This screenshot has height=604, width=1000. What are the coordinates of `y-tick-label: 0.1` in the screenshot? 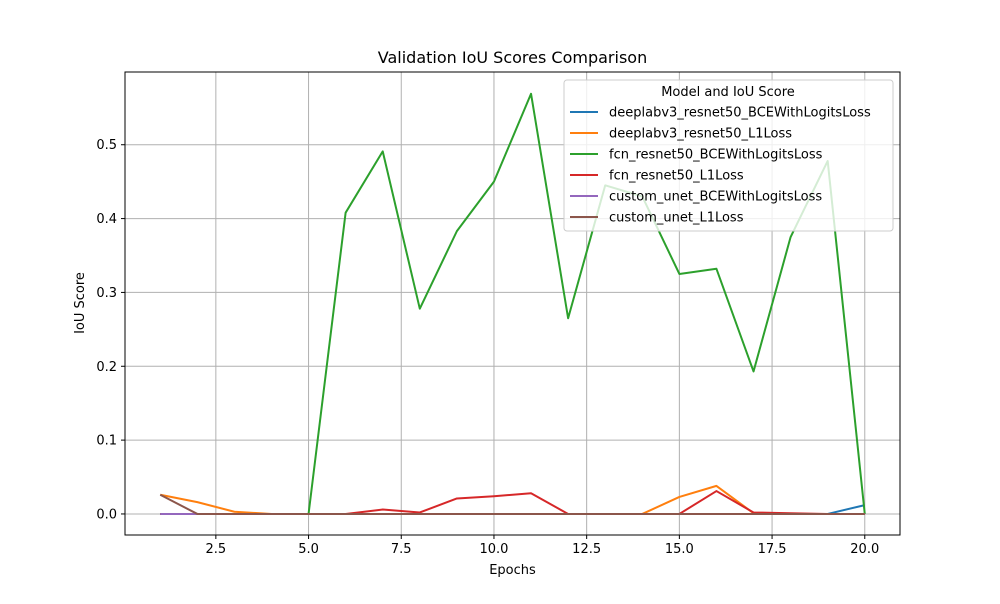 It's located at (106, 441).